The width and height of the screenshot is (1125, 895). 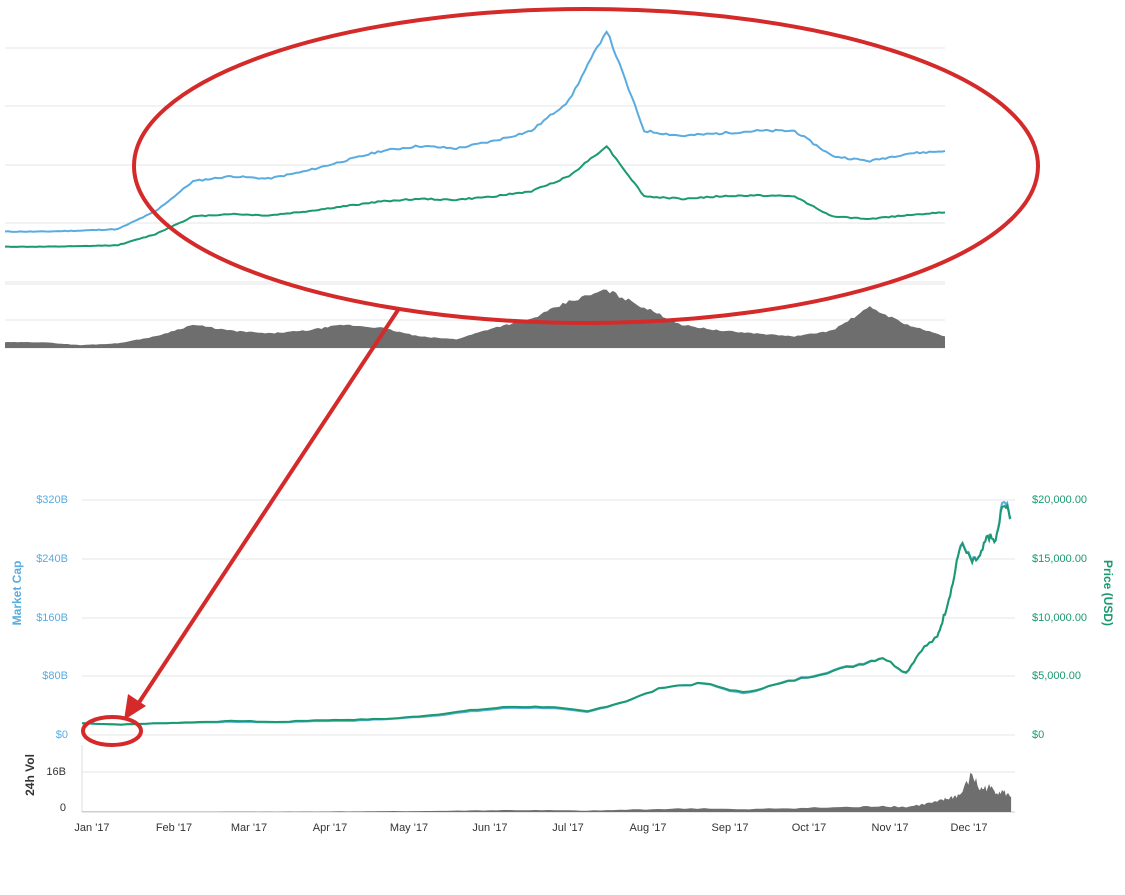 I want to click on left-tick-label: $160B, so click(x=52, y=618).